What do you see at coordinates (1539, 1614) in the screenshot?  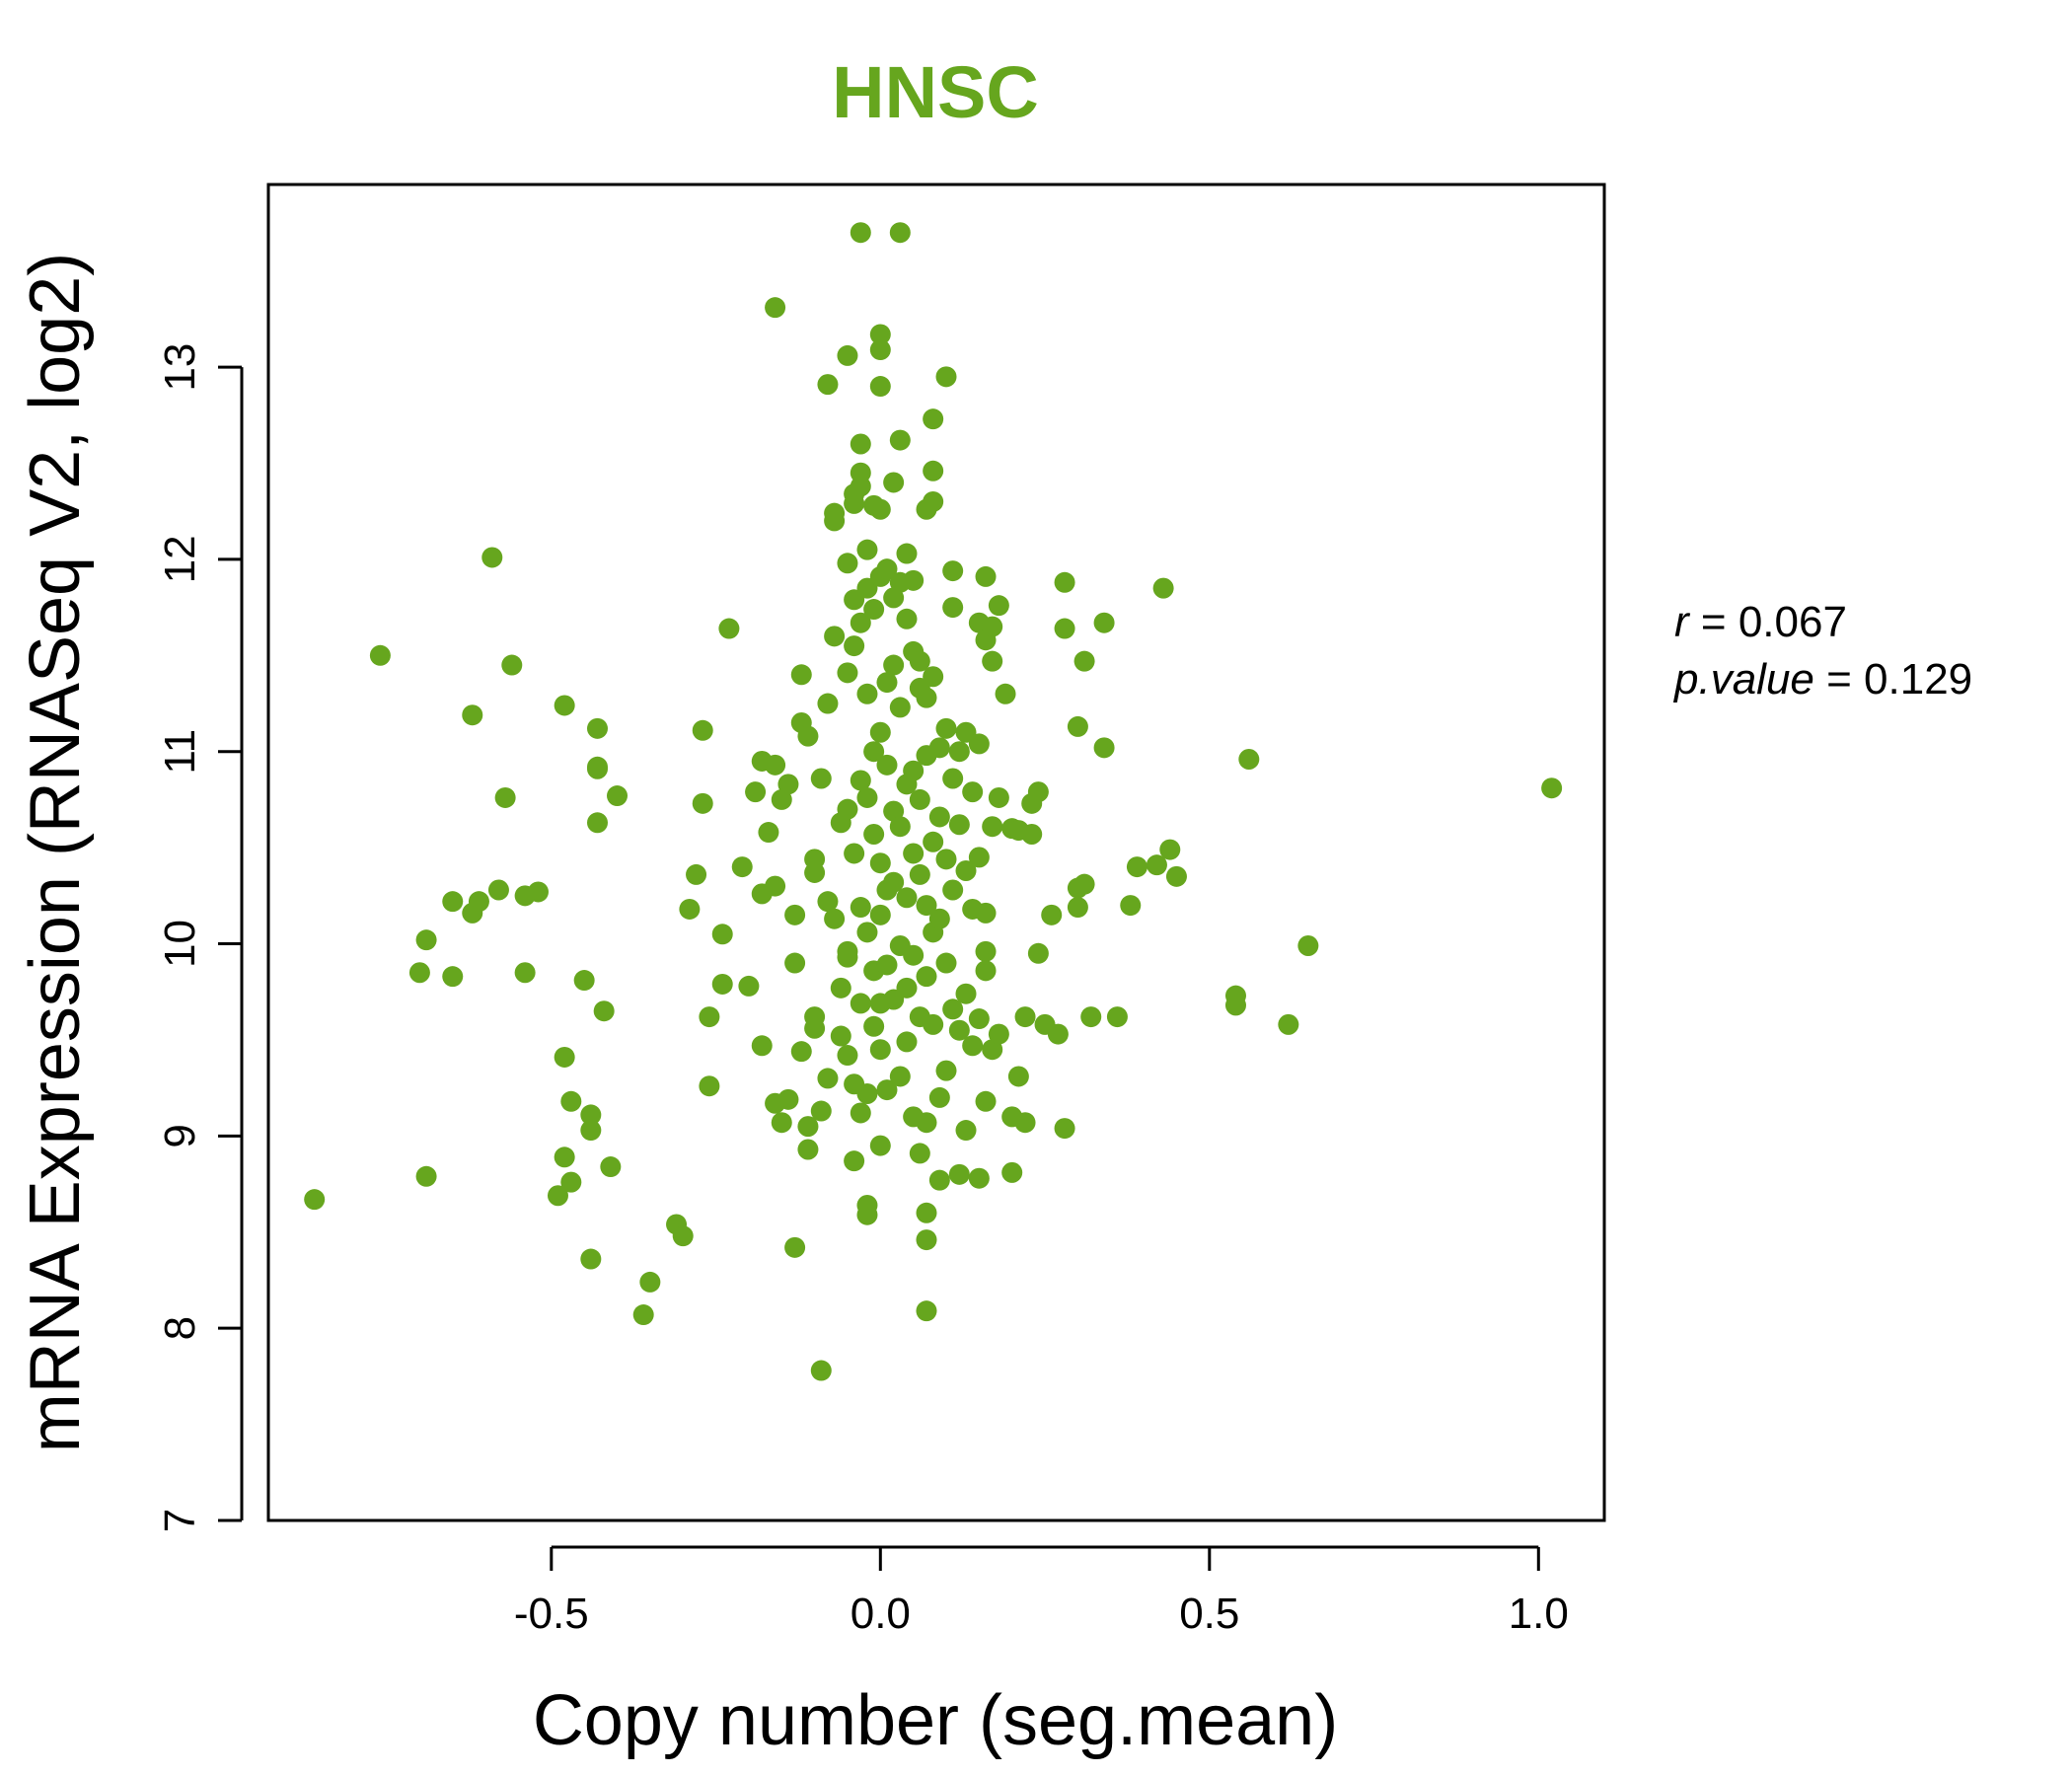 I see `x-tick-label: 1.0` at bounding box center [1539, 1614].